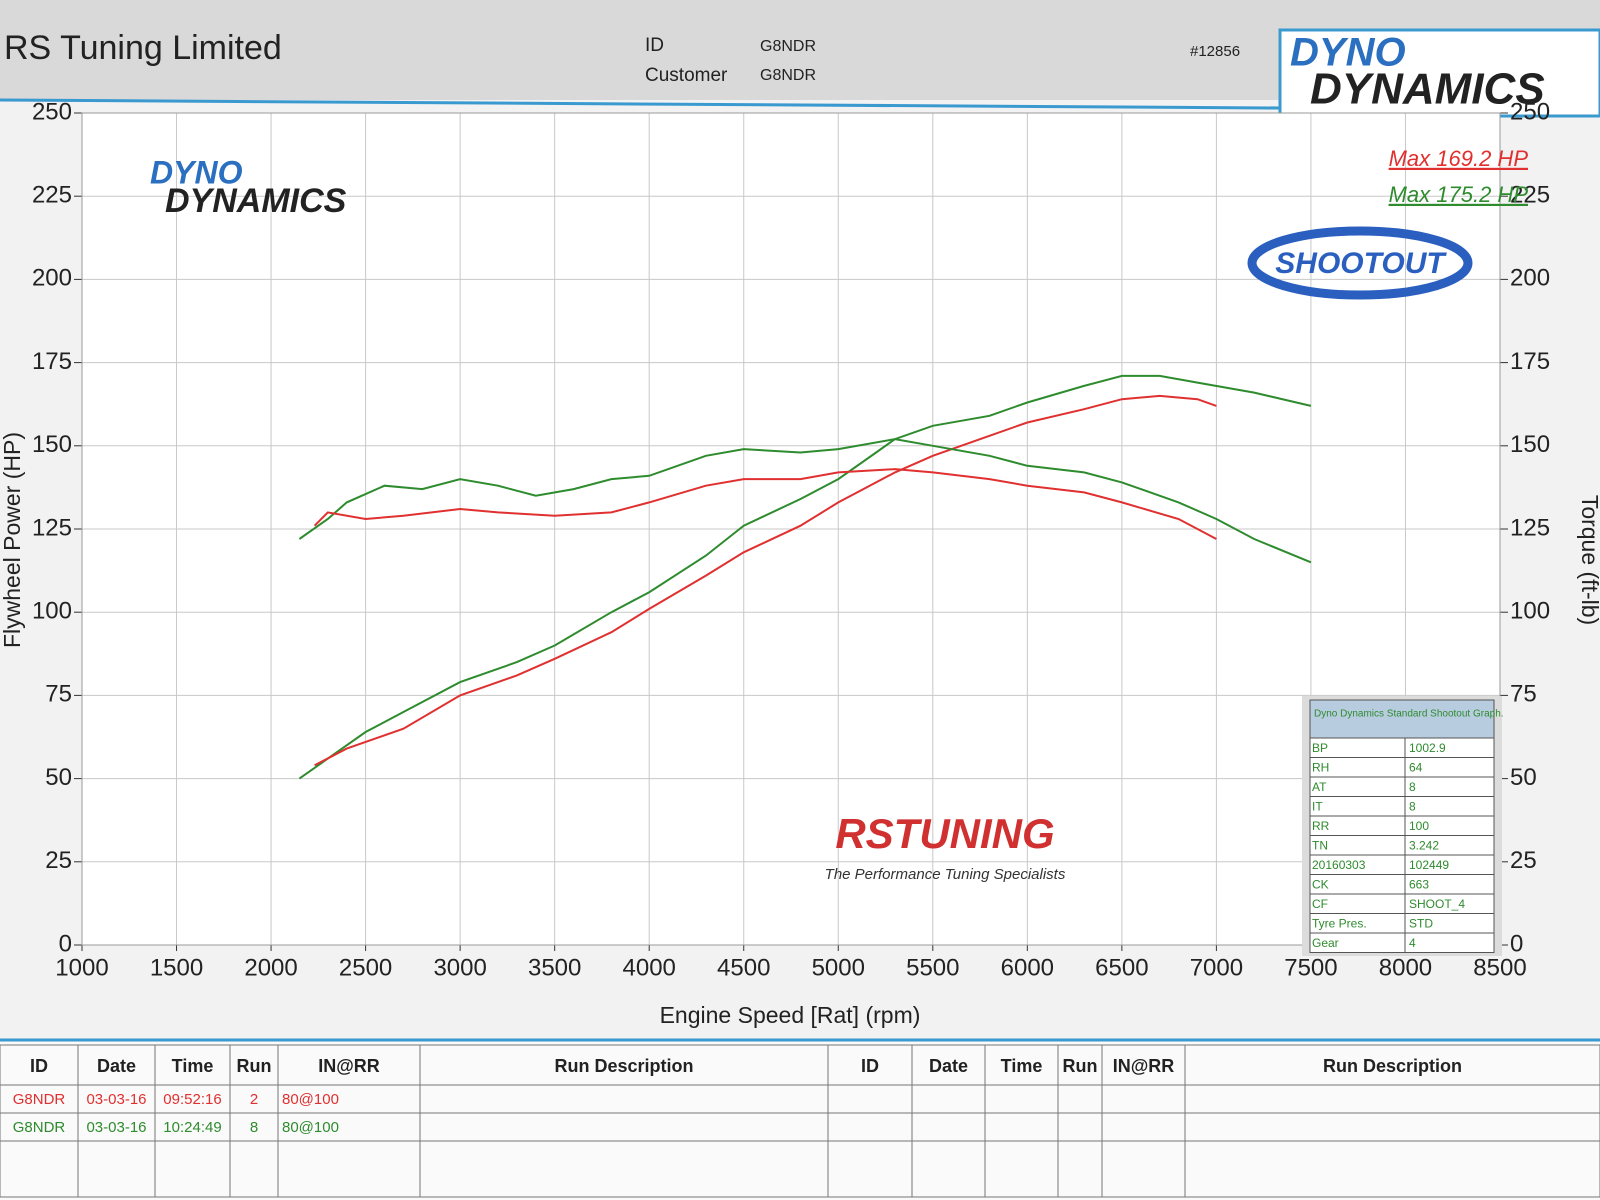 The height and width of the screenshot is (1200, 1600). Describe the element at coordinates (1339, 923) in the screenshot. I see `info-cell: Tyre Pres.` at that location.